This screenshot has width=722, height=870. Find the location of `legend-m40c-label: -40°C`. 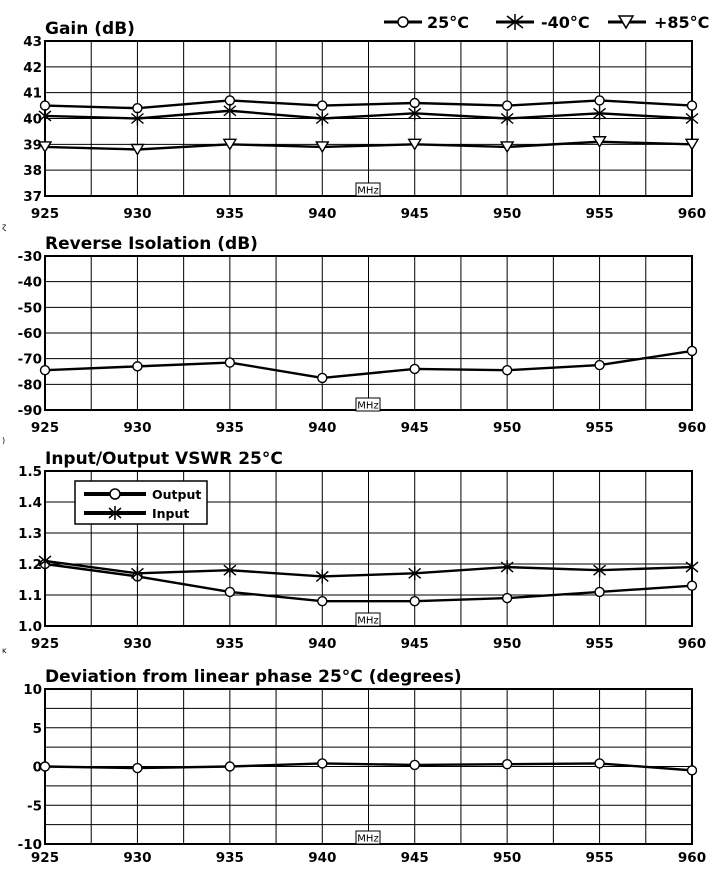

legend-m40c-label: -40°C is located at coordinates (565, 22).